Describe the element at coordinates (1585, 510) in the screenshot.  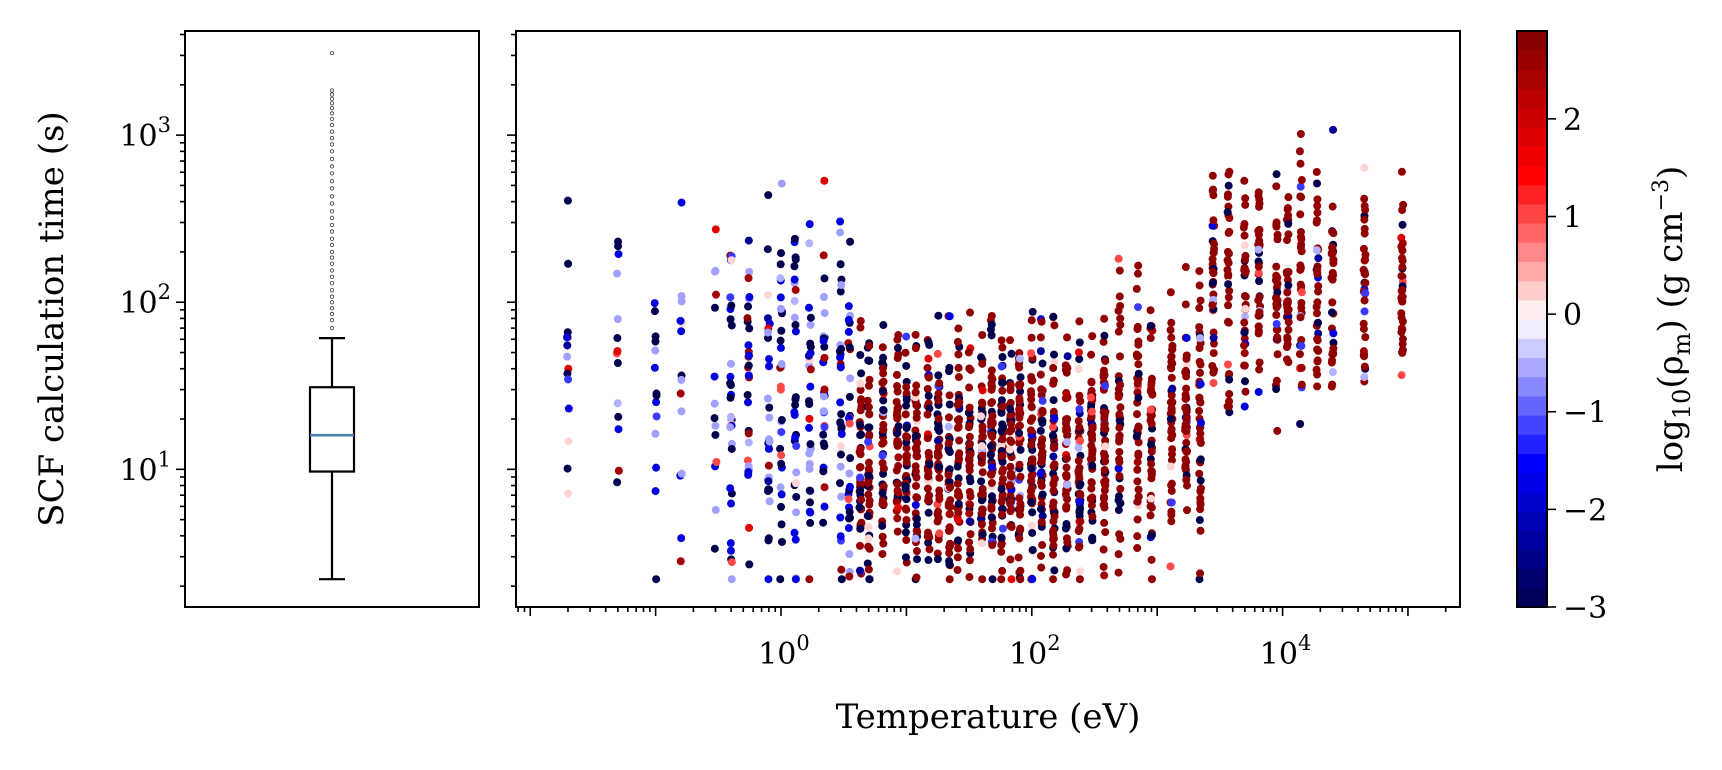
I see `colorbar-tick-label: −2` at that location.